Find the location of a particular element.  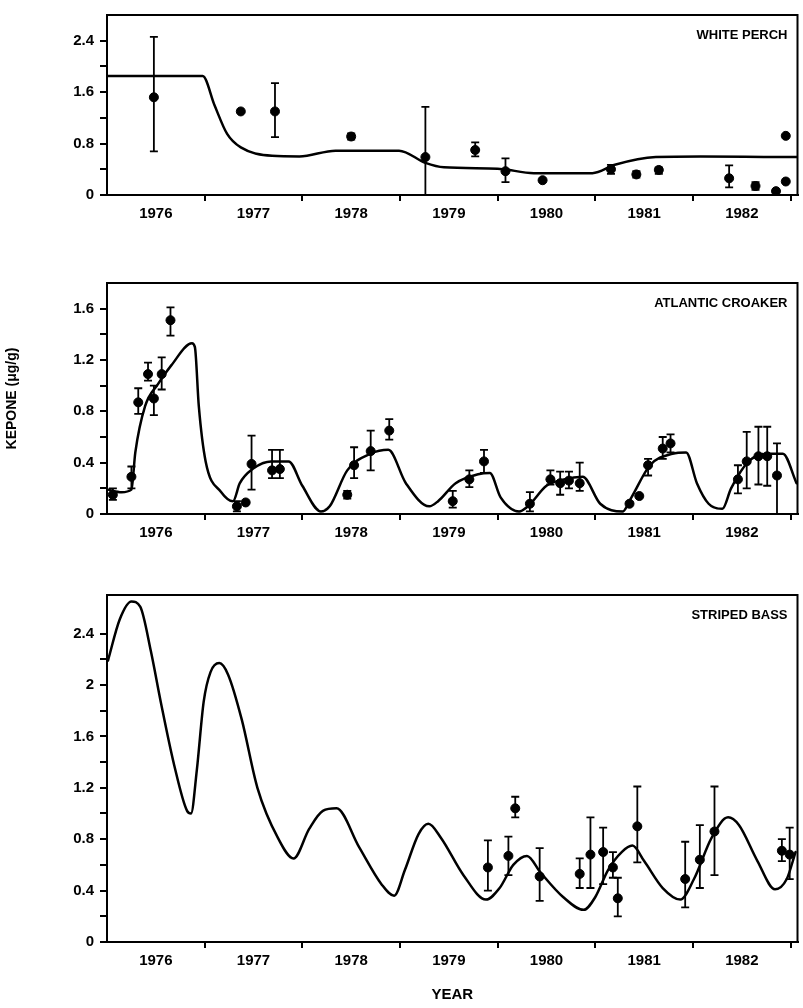

text: WHITE PERCH is located at coordinates (742, 35).